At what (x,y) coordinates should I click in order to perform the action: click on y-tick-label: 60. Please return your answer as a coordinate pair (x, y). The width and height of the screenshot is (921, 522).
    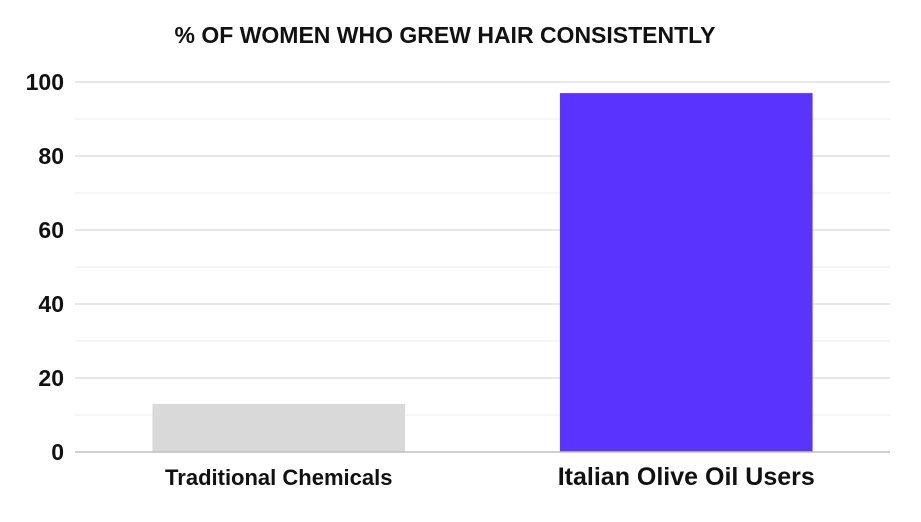
    Looking at the image, I should click on (51, 230).